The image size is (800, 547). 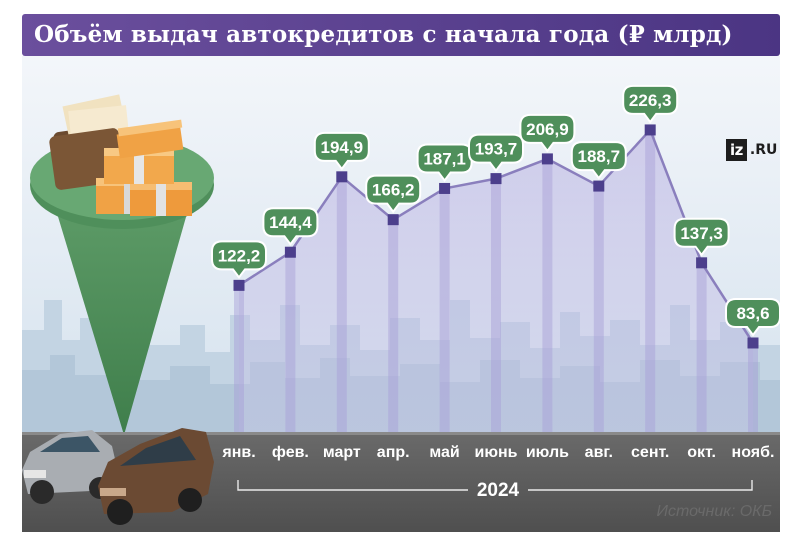 I want to click on value-bubble-7: 206,9, so click(x=547, y=133).